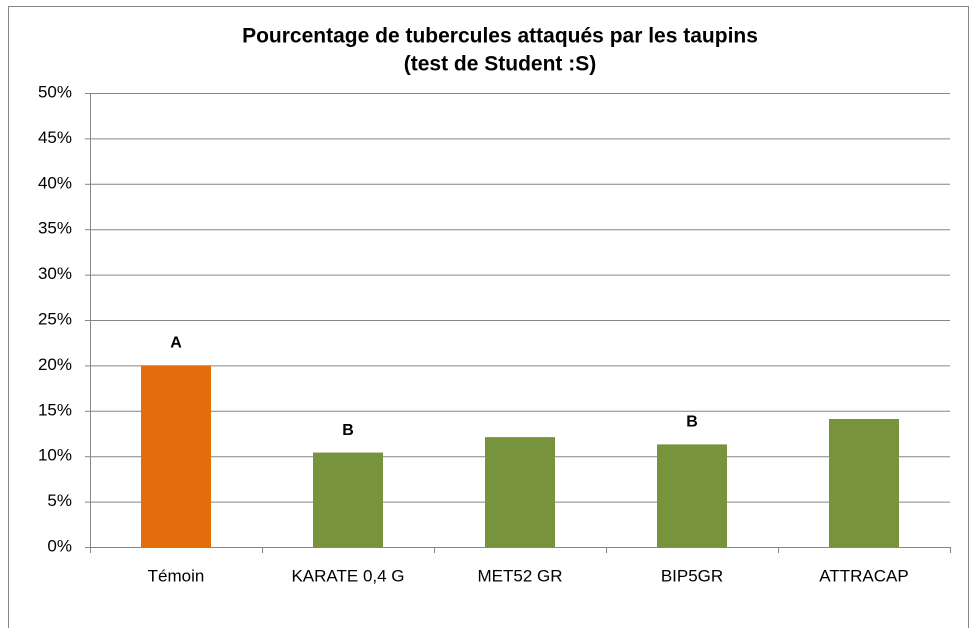 This screenshot has width=978, height=628. Describe the element at coordinates (55, 364) in the screenshot. I see `y-tick-label: 20%` at that location.